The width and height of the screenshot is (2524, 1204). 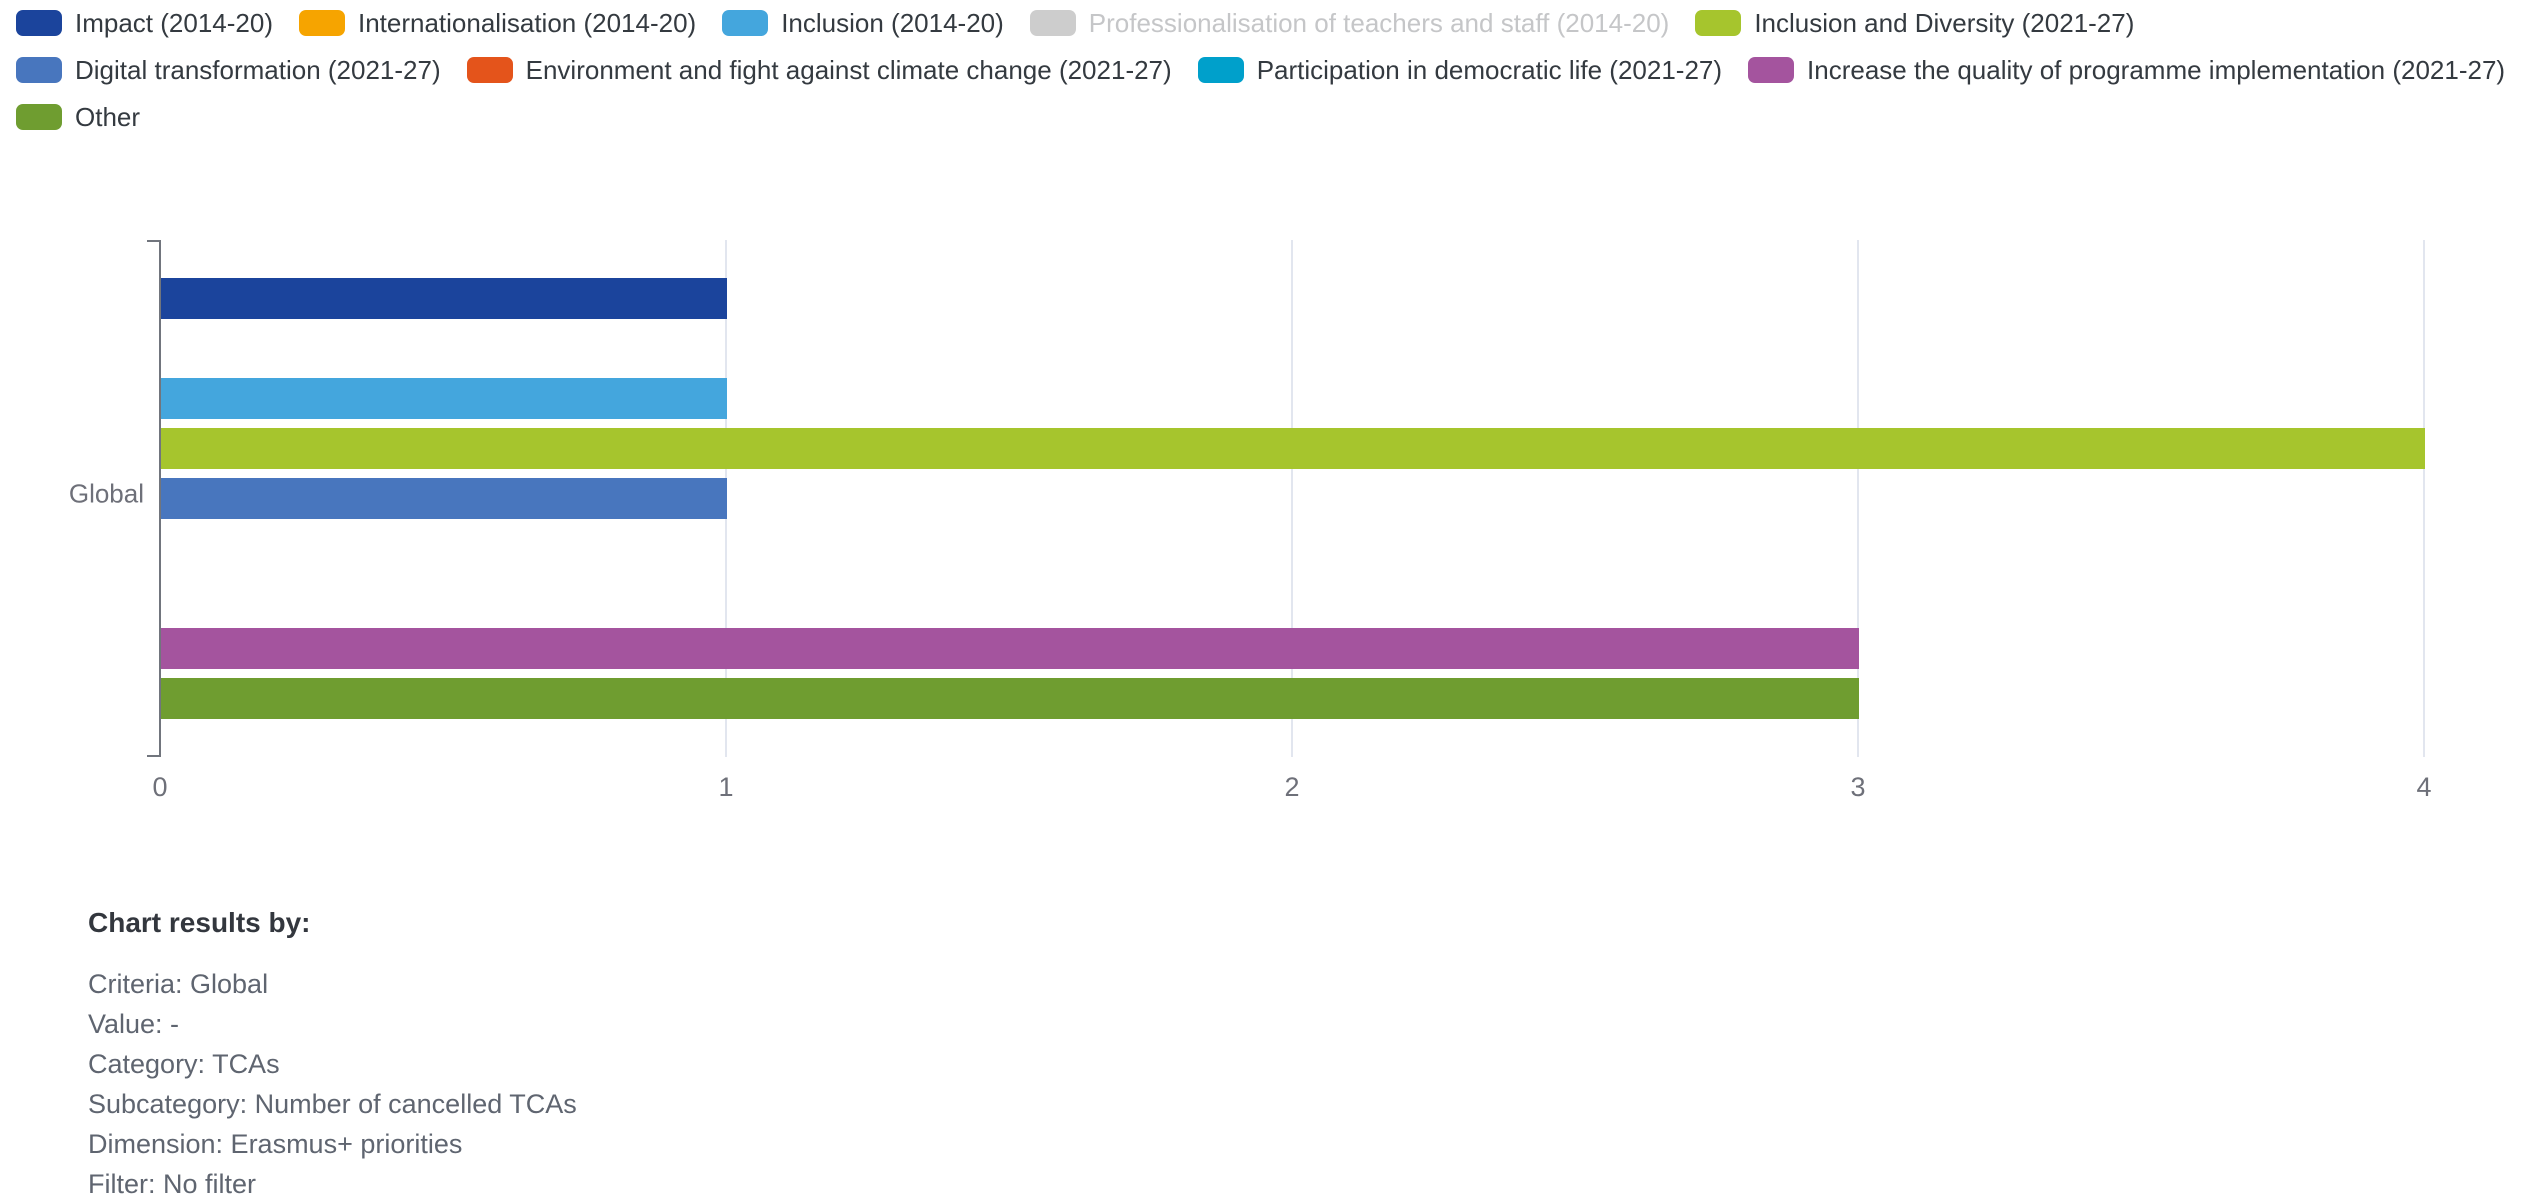 I want to click on chart-results-title: Chart results by:, so click(x=199, y=922).